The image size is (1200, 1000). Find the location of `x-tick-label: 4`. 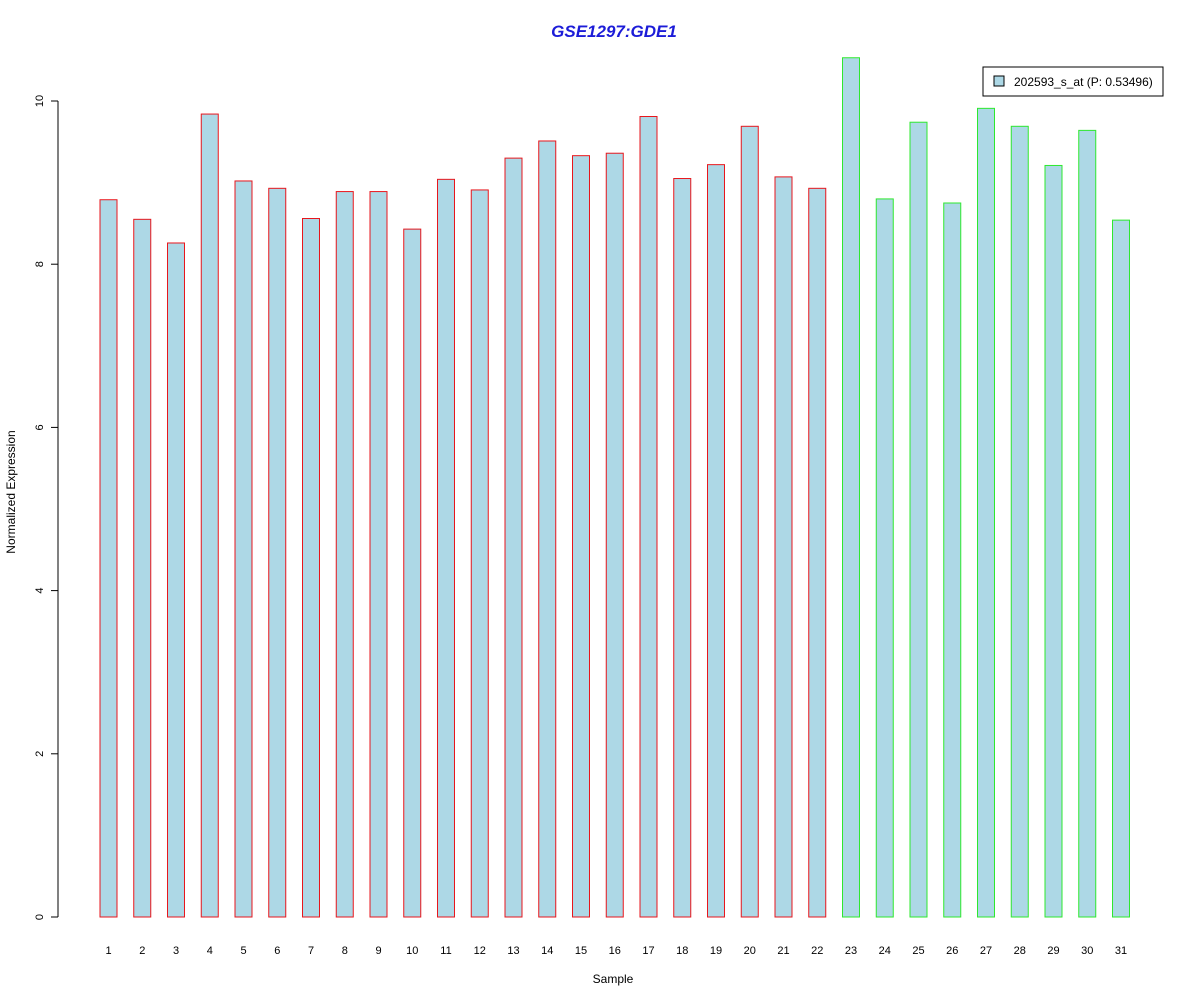

x-tick-label: 4 is located at coordinates (210, 951).